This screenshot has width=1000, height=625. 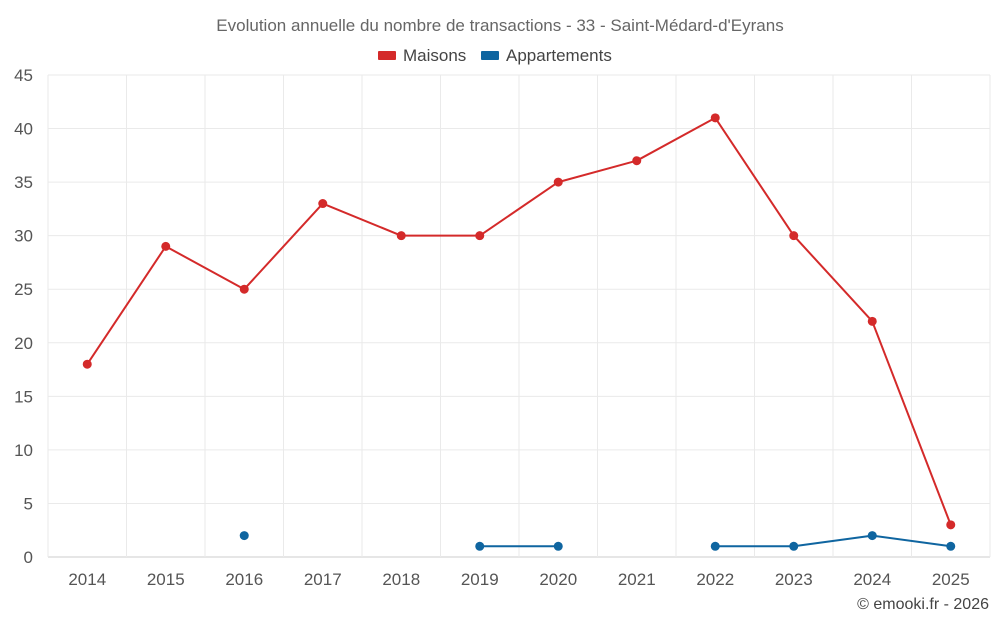 I want to click on y-tick-label: 0, so click(x=28, y=557).